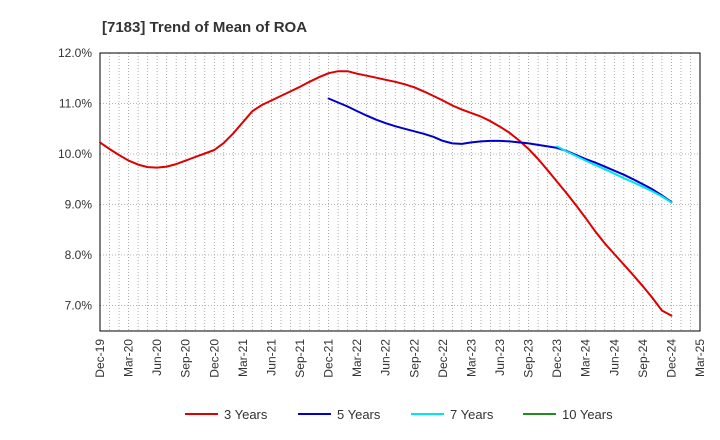 The width and height of the screenshot is (720, 440). What do you see at coordinates (557, 358) in the screenshot?
I see `x-tick-label: Dec-23` at bounding box center [557, 358].